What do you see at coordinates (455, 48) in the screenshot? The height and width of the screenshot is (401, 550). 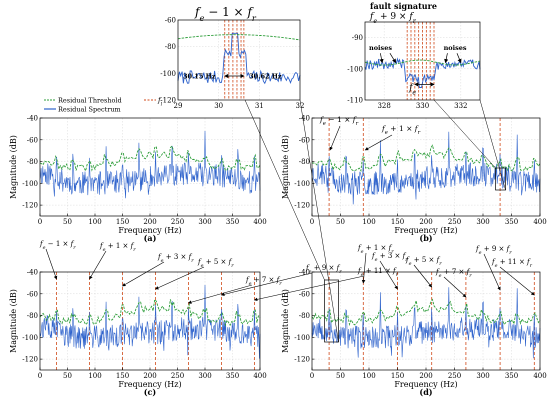 I see `noises-right: noises` at bounding box center [455, 48].